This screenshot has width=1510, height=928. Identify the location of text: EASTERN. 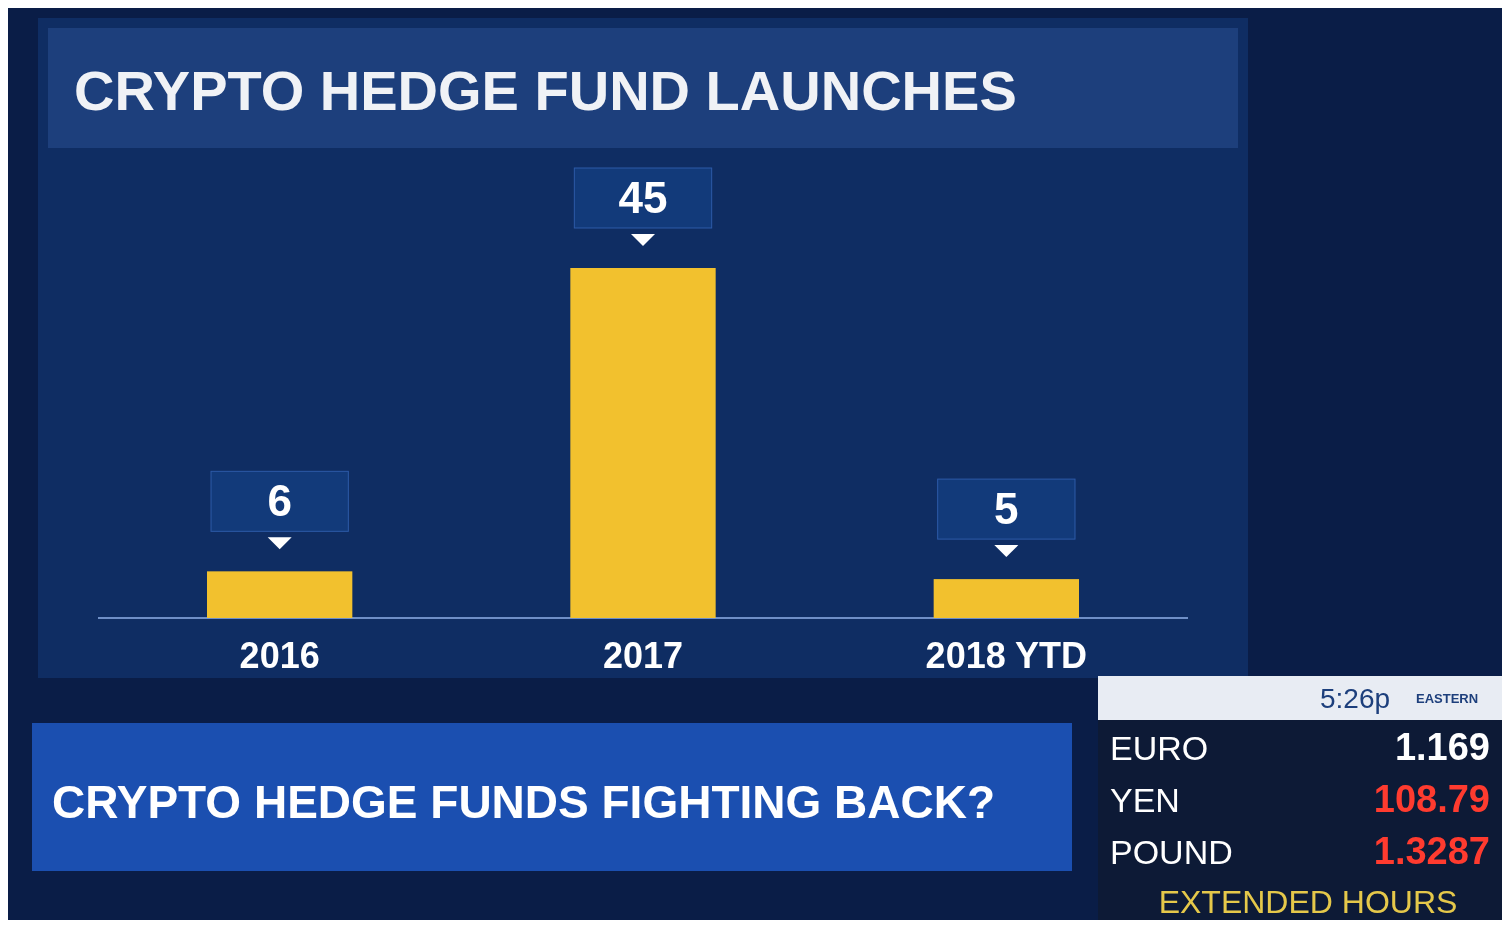
(1447, 698).